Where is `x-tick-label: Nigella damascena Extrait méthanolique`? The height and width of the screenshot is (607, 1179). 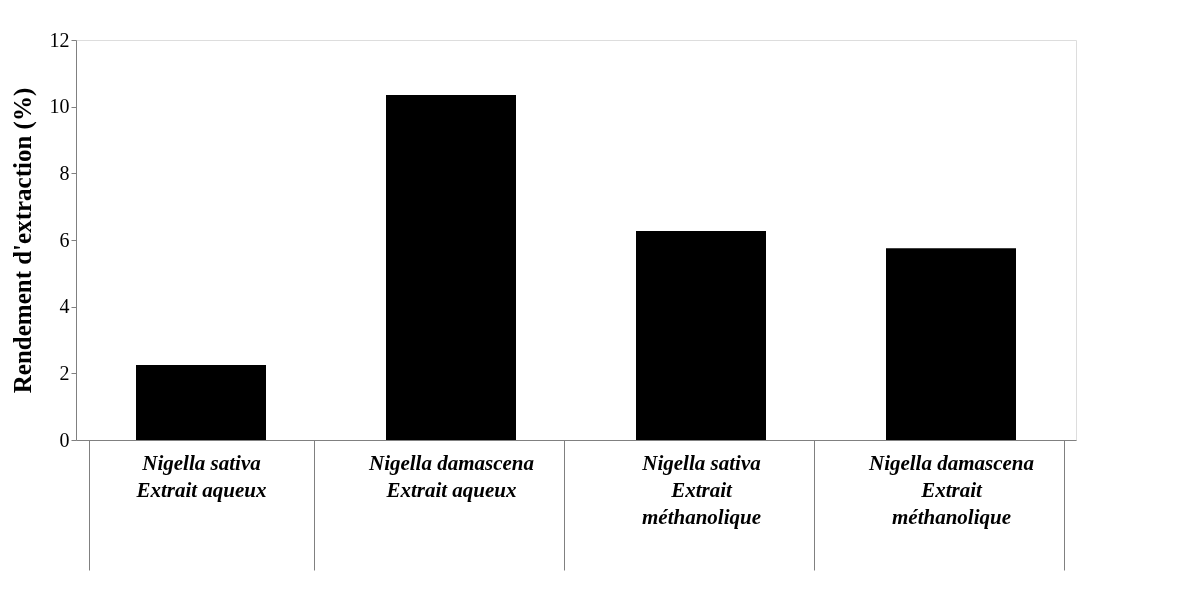
x-tick-label: Nigella damascena Extrait méthanolique is located at coordinates (951, 489).